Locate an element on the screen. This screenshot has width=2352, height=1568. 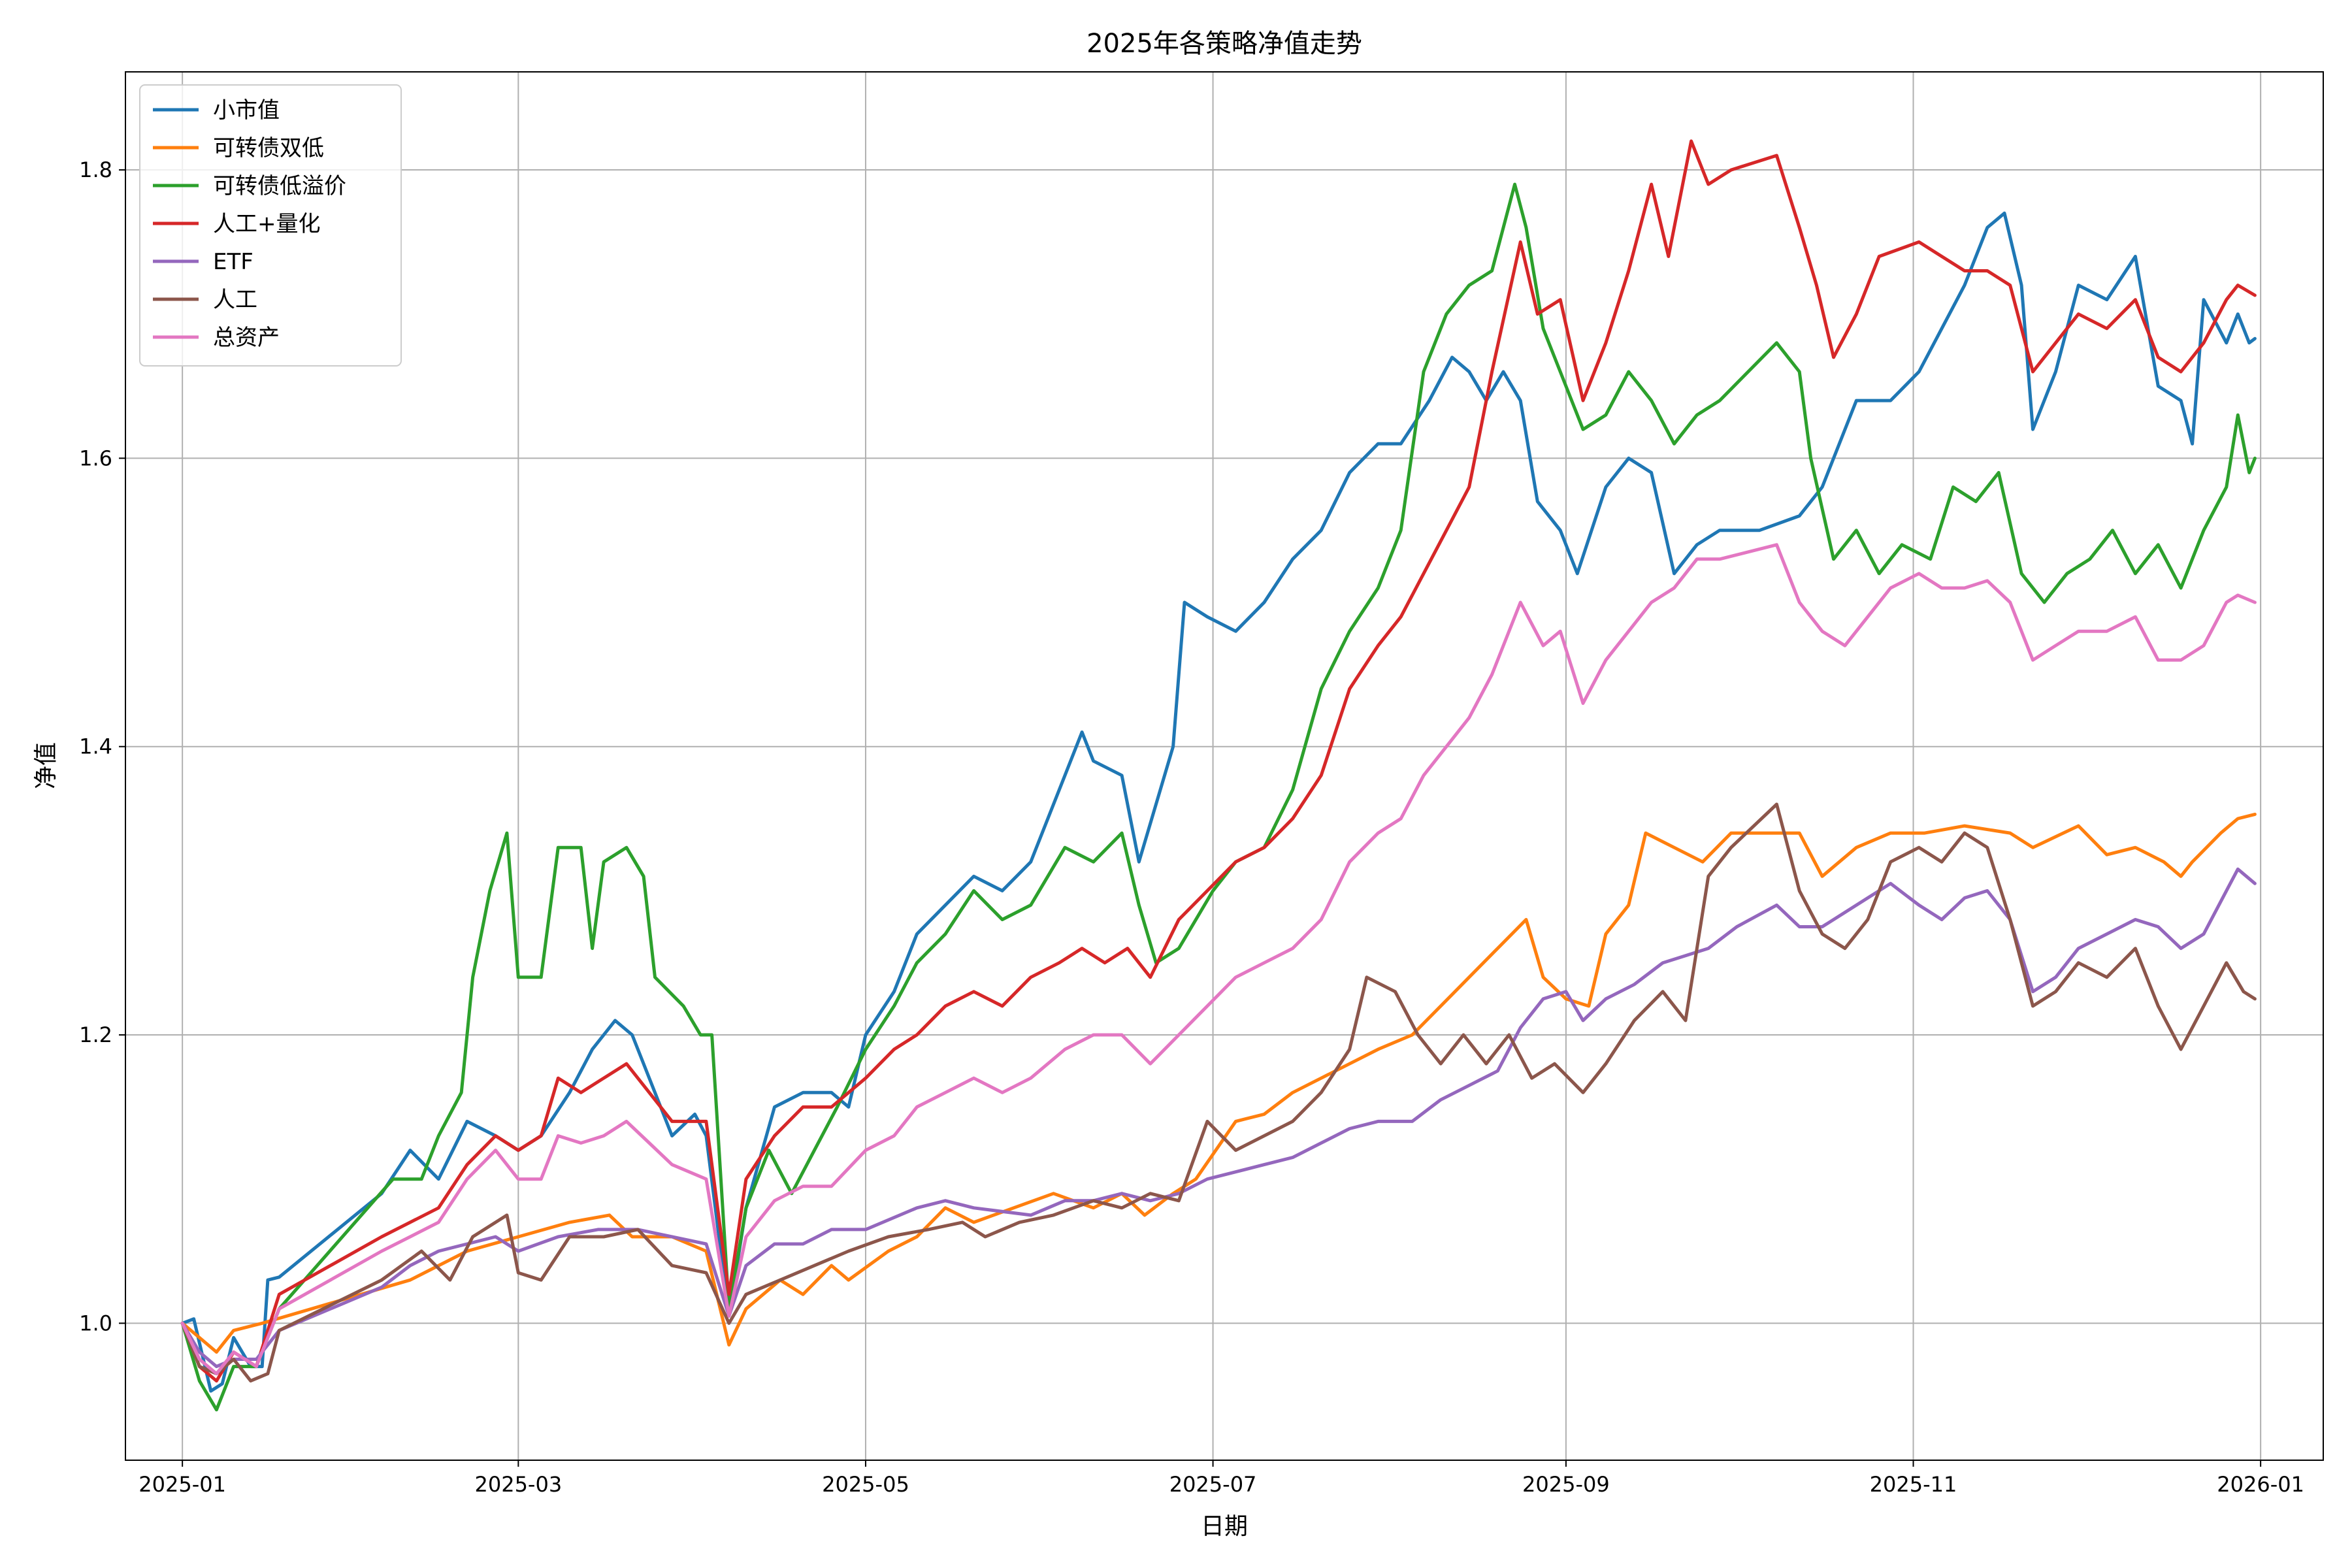
chart-title: 2025年各策略净值走势 is located at coordinates (1224, 44).